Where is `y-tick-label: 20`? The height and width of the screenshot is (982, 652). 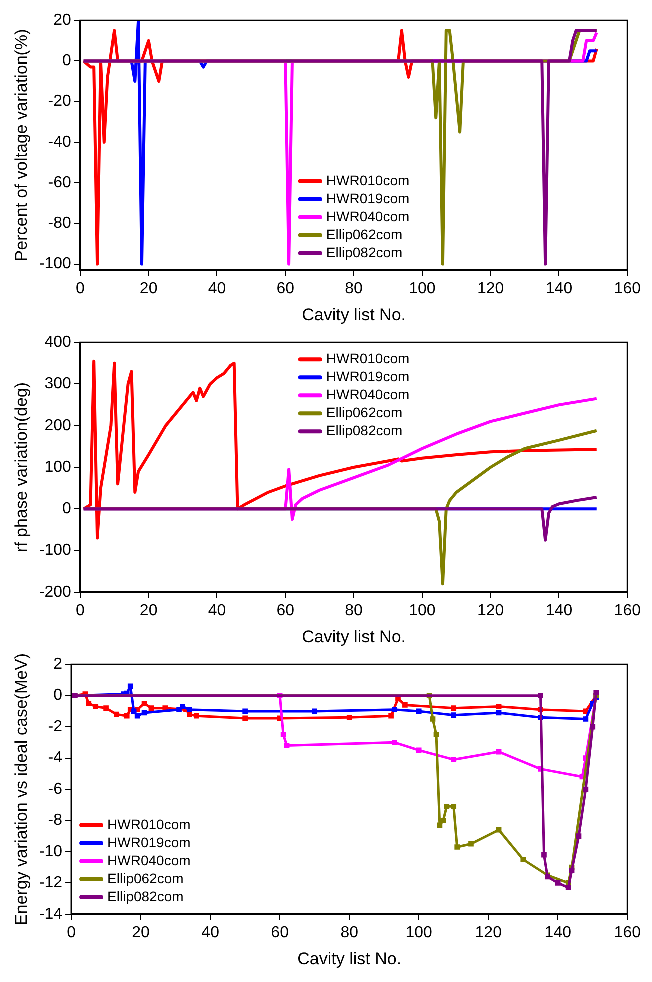 y-tick-label: 20 is located at coordinates (63, 21).